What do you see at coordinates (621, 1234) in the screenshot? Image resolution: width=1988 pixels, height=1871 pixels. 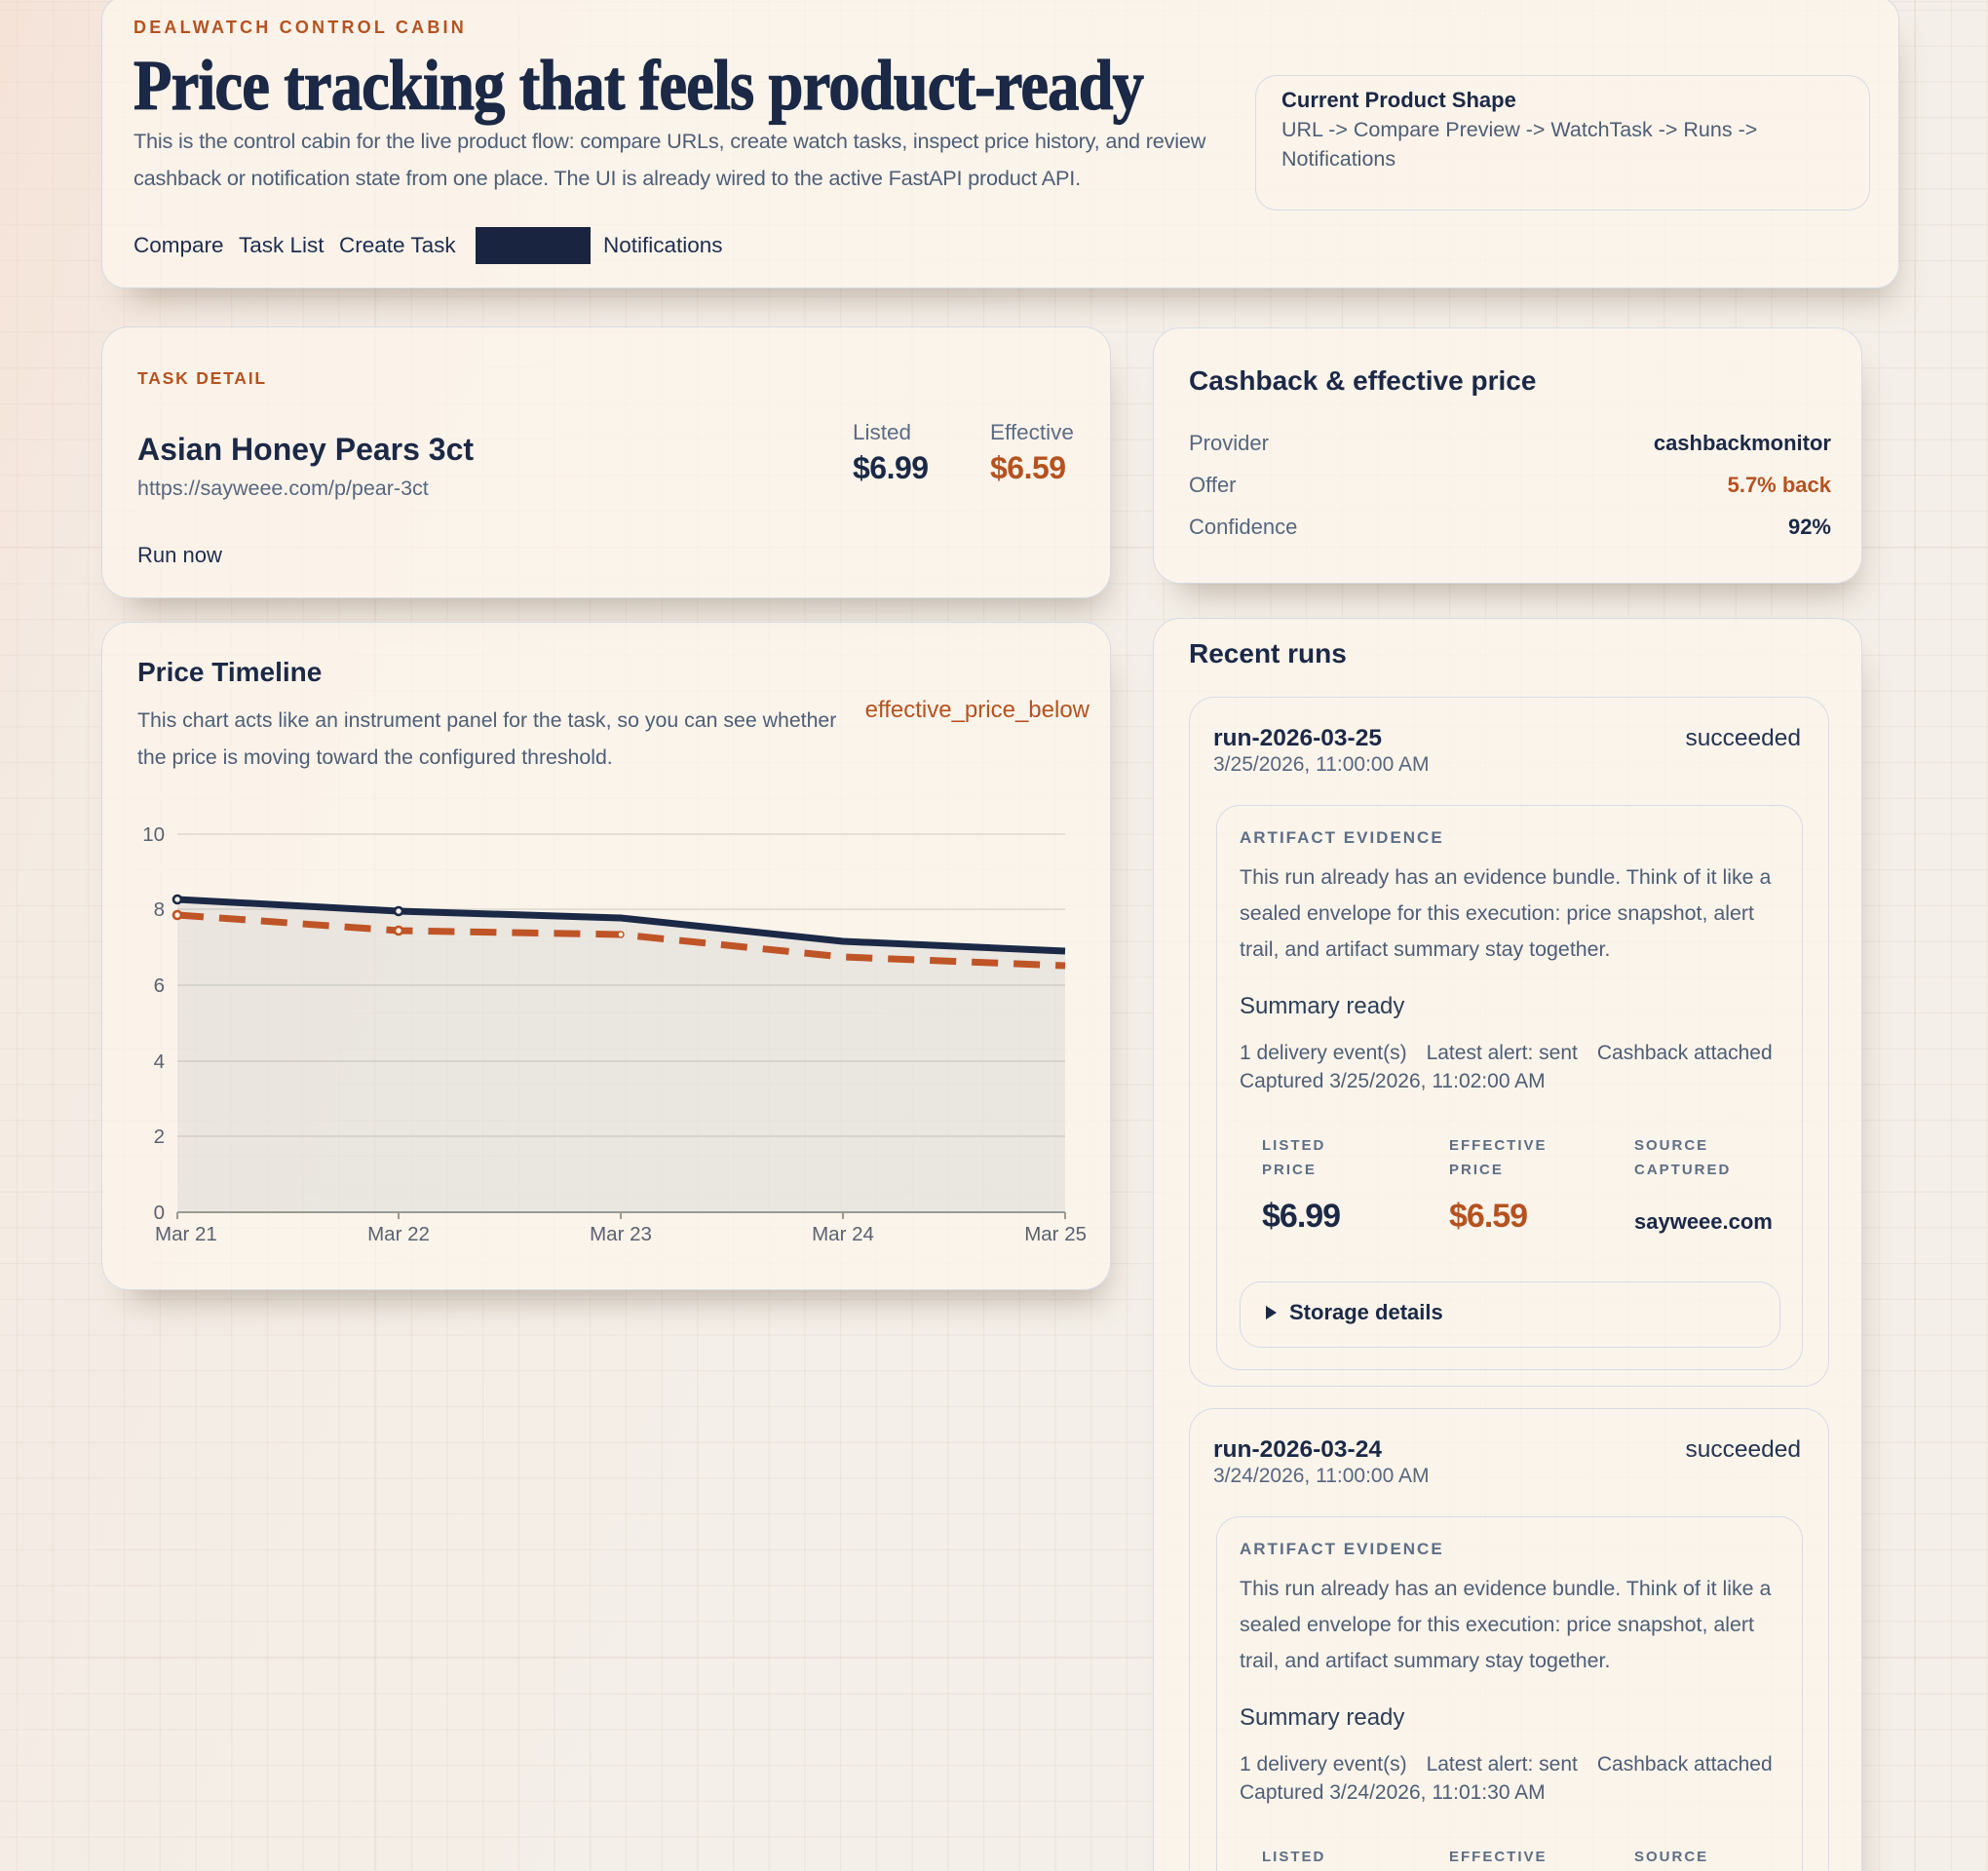 I see `svg-text: Mar 23` at bounding box center [621, 1234].